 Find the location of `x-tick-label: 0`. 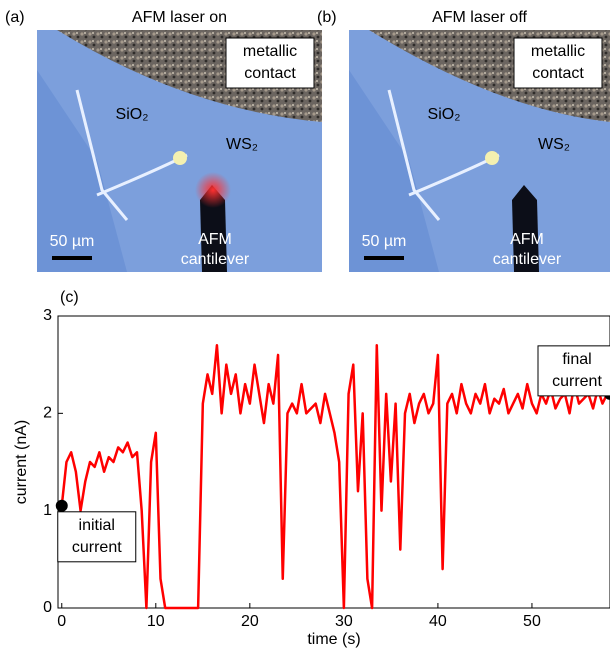

x-tick-label: 0 is located at coordinates (61, 621).